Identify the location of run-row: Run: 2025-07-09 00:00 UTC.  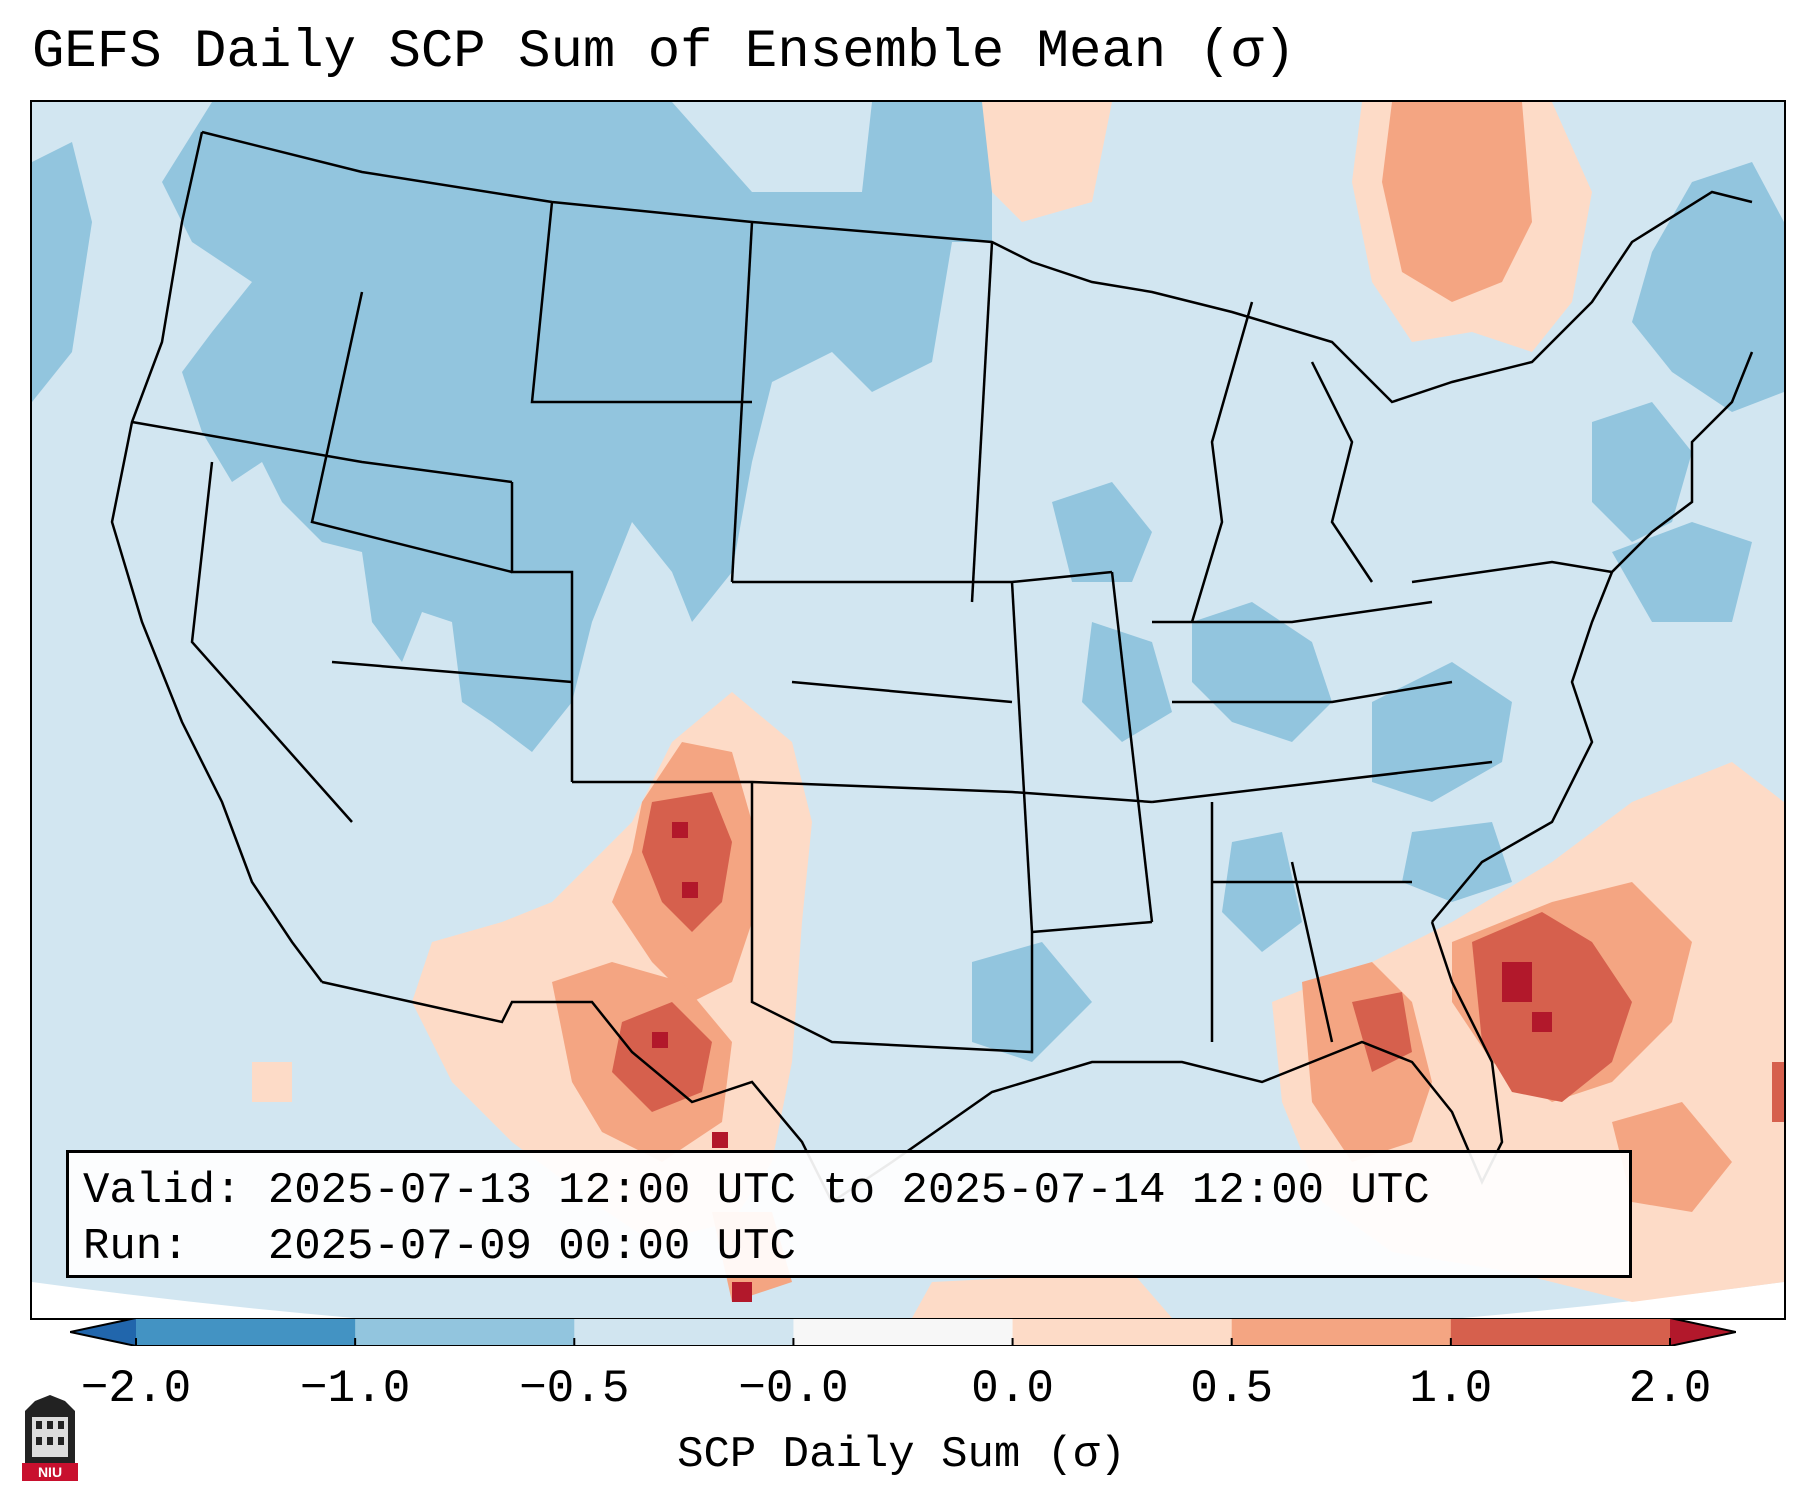
(849, 1247).